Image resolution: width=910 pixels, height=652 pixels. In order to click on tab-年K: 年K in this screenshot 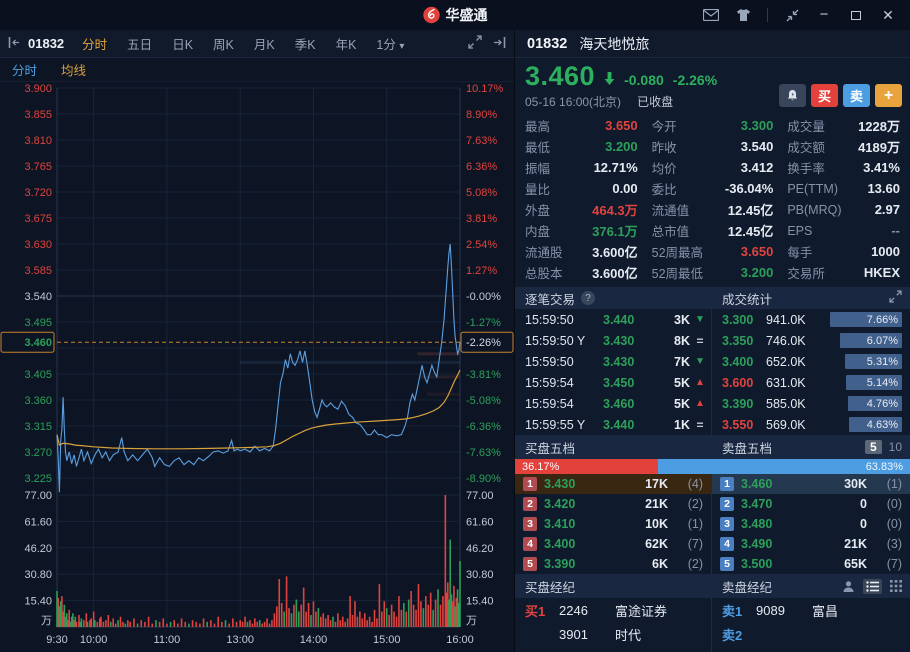, I will do `click(346, 45)`.